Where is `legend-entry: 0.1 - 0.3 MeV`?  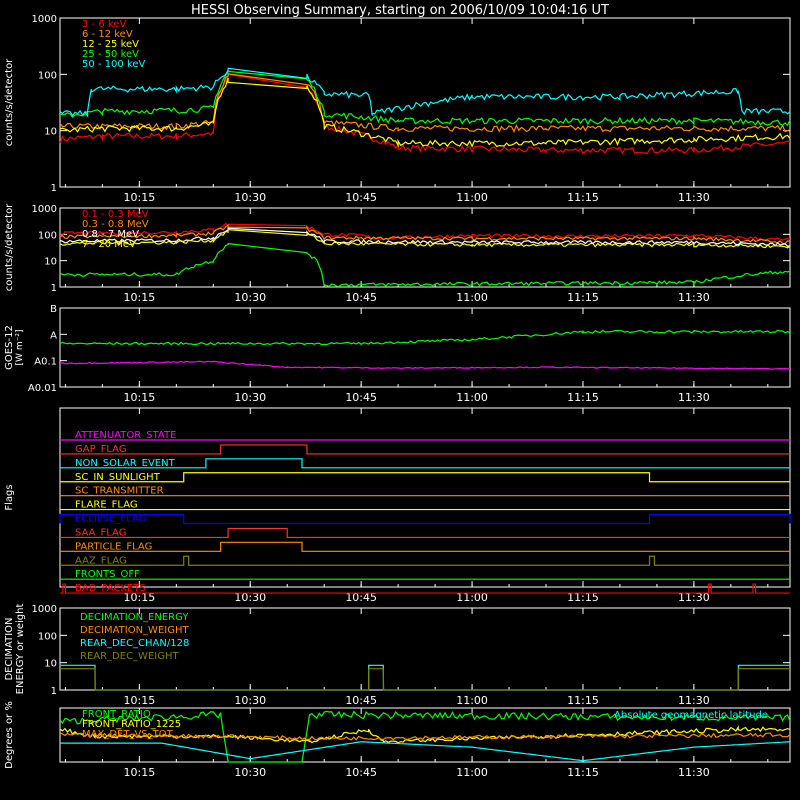 legend-entry: 0.1 - 0.3 MeV is located at coordinates (115, 214).